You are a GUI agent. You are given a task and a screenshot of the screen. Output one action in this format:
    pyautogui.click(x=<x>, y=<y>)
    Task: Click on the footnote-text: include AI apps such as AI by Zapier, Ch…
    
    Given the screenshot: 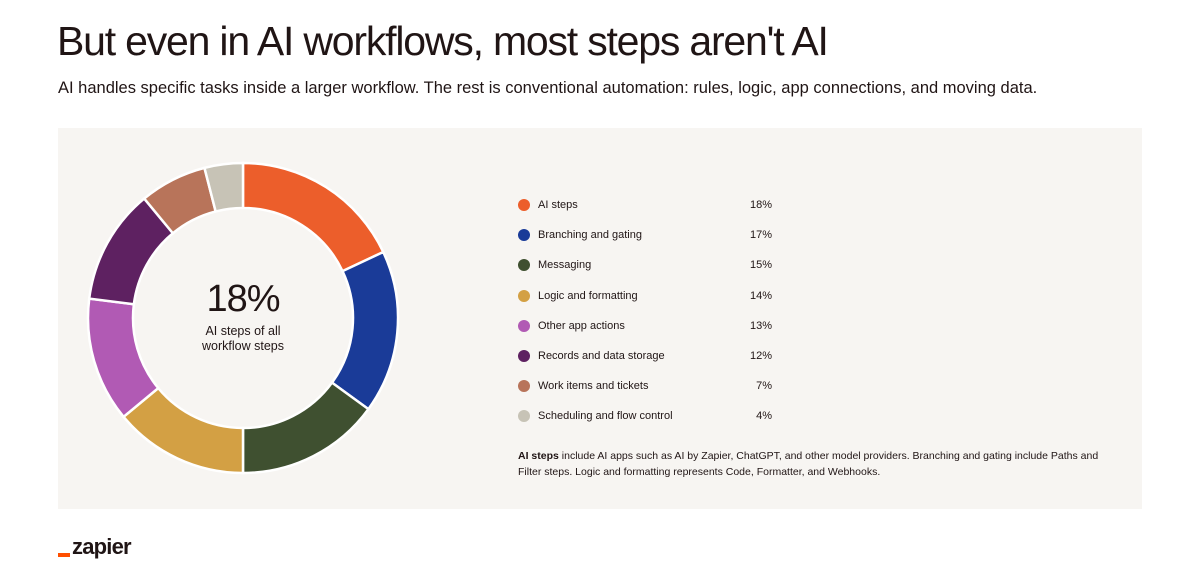 What is the action you would take?
    pyautogui.click(x=808, y=464)
    